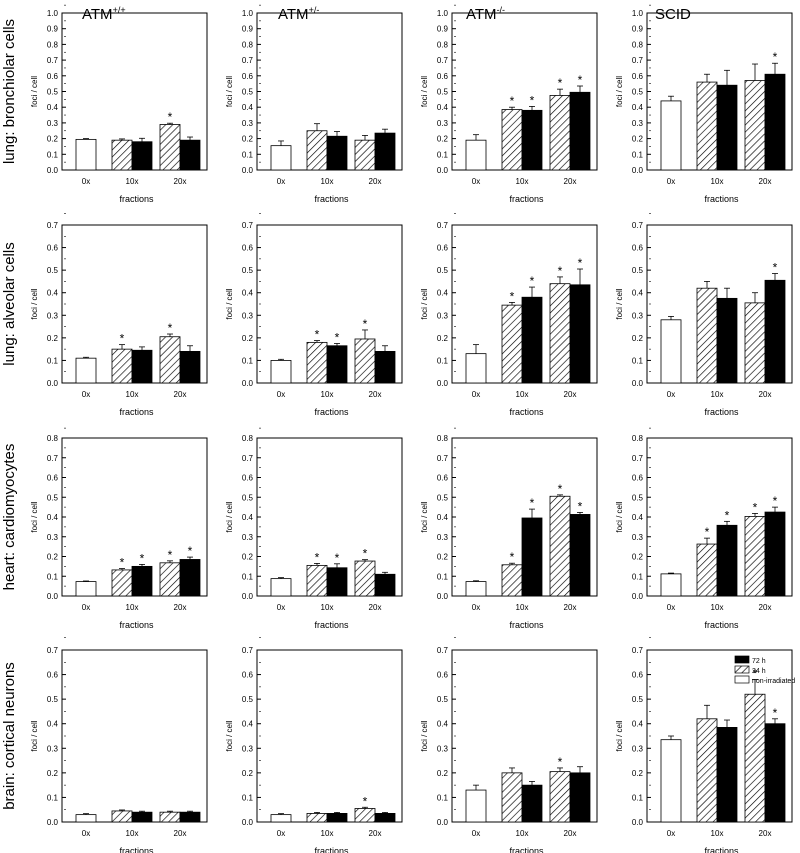 The width and height of the screenshot is (800, 853). What do you see at coordinates (443, 576) in the screenshot?
I see `y-tick-label: 0.1` at bounding box center [443, 576].